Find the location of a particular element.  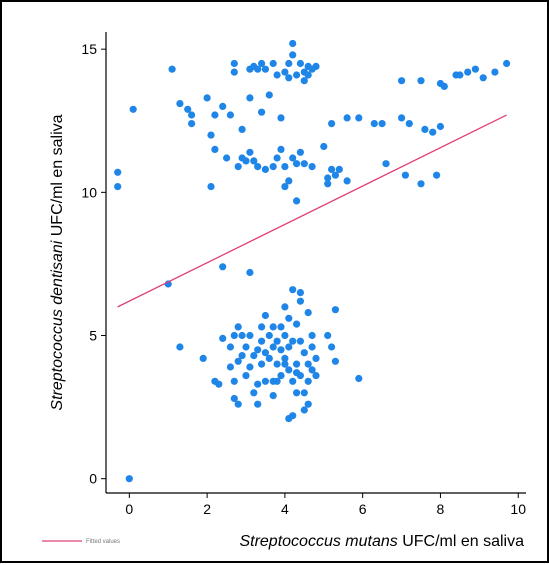

y-axis-title-species: Streptococcus dentisani is located at coordinates (57, 325).